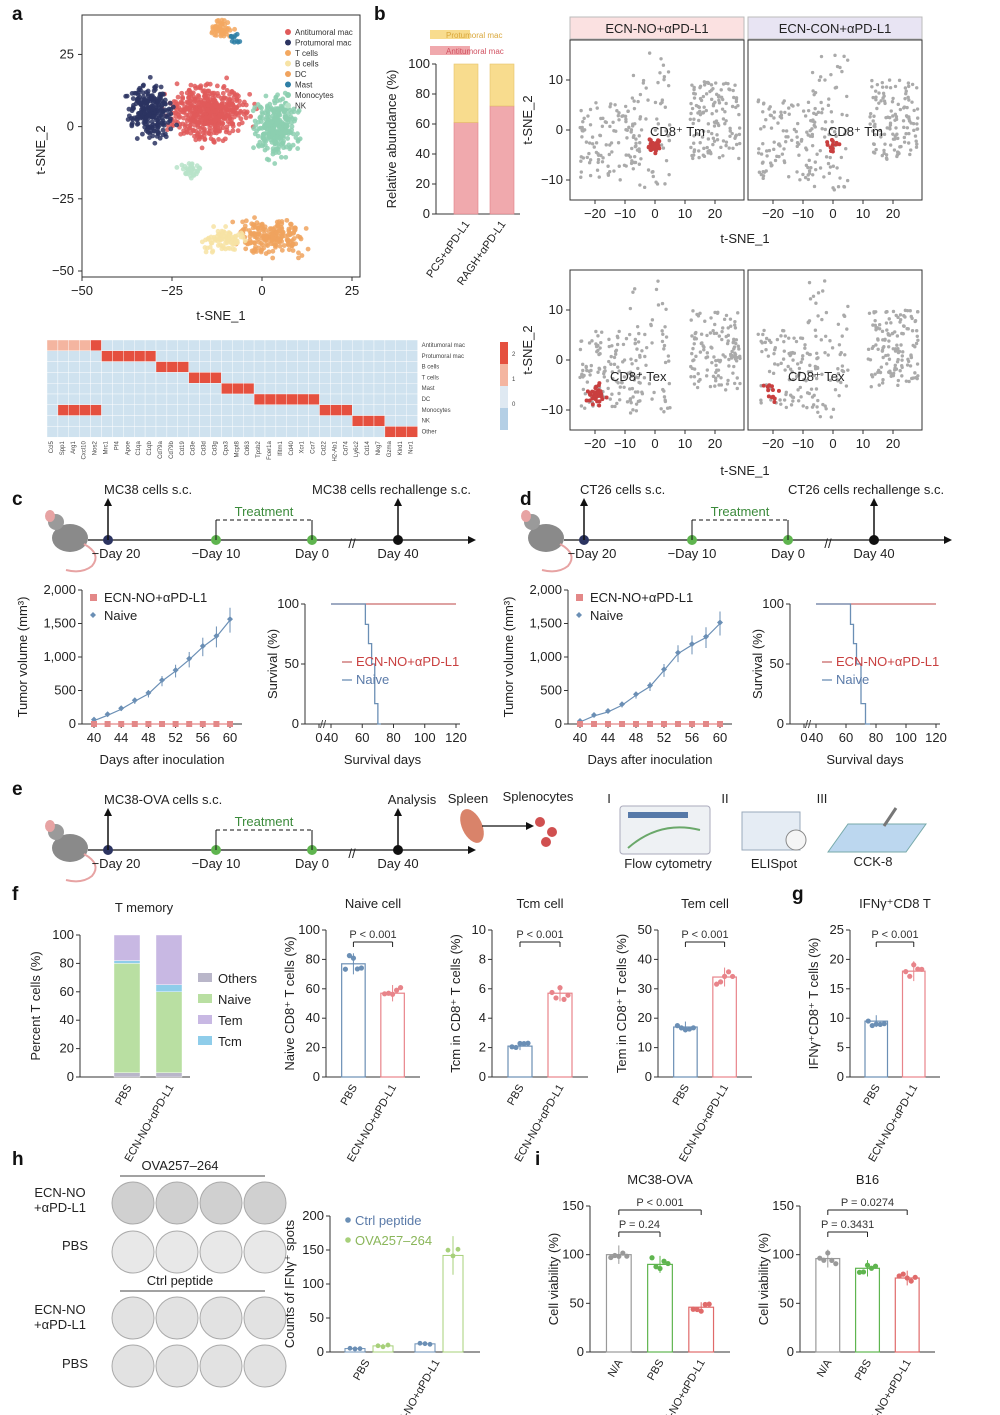 This screenshot has height=1415, width=1000. What do you see at coordinates (894, 935) in the screenshot?
I see `p-value-label: P < 0.001` at bounding box center [894, 935].